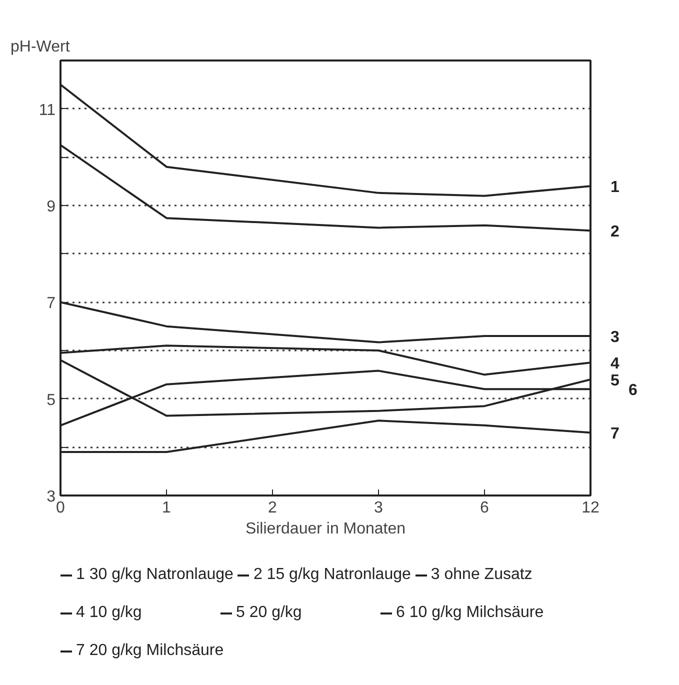 This screenshot has width=679, height=685. What do you see at coordinates (167, 508) in the screenshot?
I see `x-tick-label: 1` at bounding box center [167, 508].